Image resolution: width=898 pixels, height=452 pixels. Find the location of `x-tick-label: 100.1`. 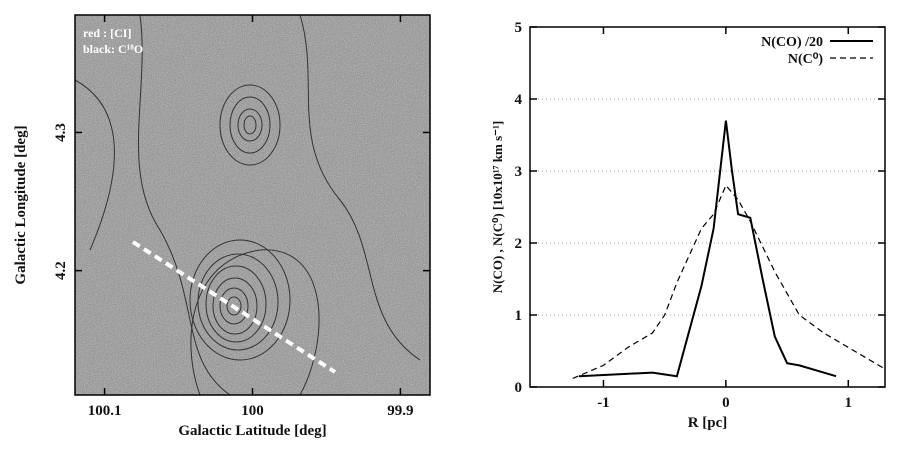

x-tick-label: 100.1 is located at coordinates (105, 411).